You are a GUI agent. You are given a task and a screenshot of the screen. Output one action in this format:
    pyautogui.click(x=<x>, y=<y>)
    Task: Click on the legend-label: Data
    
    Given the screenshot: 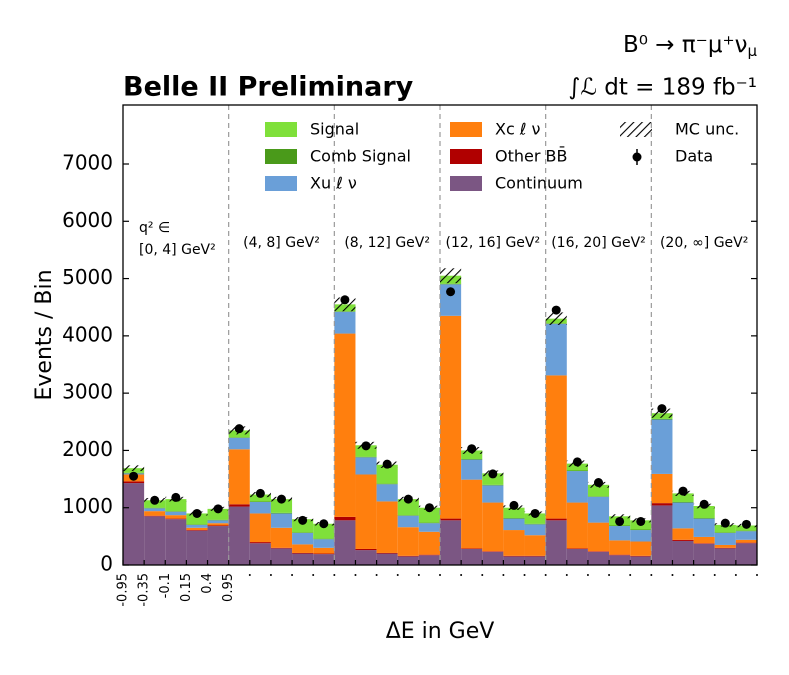 What is the action you would take?
    pyautogui.click(x=694, y=156)
    